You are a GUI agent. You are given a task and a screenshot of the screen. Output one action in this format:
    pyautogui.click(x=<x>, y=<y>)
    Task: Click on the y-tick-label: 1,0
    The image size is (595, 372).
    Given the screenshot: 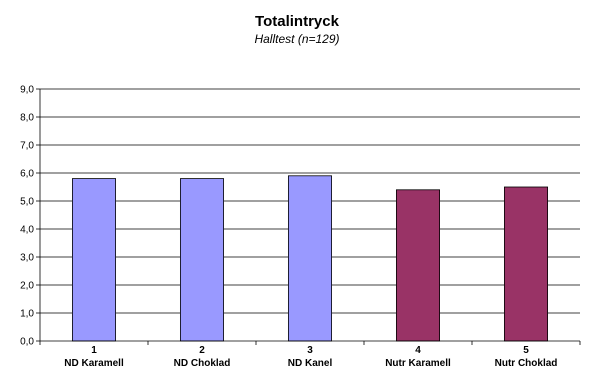 What is the action you would take?
    pyautogui.click(x=27, y=314)
    